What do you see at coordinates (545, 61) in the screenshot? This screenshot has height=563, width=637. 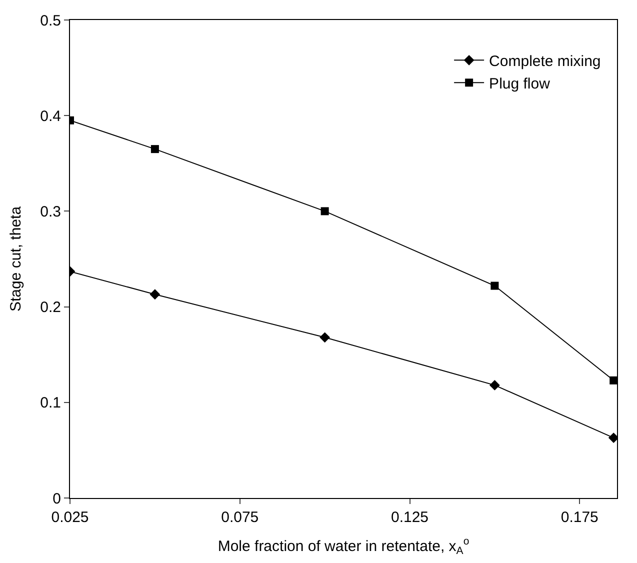 I see `legend-label: Complete mixing` at bounding box center [545, 61].